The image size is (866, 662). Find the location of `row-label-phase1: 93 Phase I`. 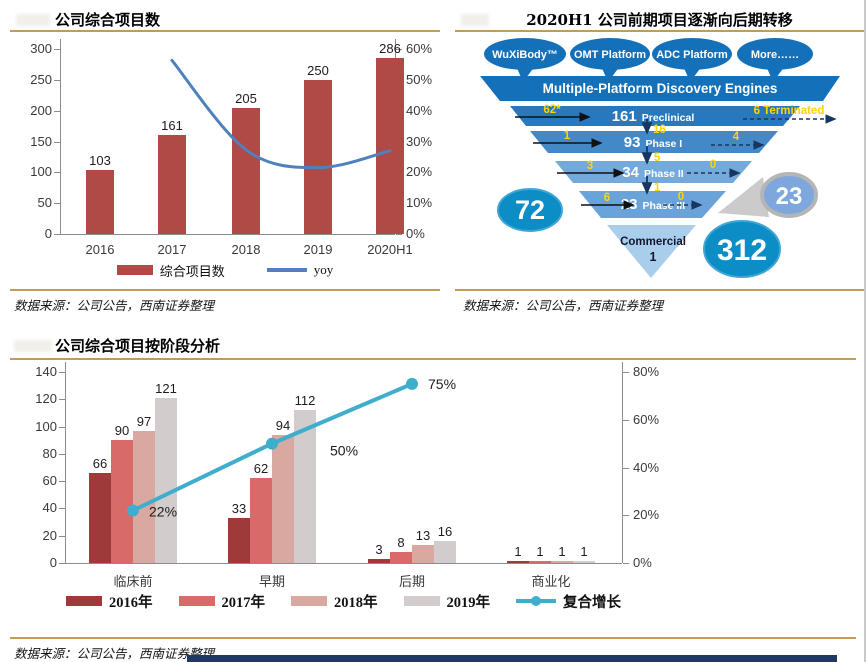

row-label-phase1: 93 Phase I is located at coordinates (653, 142).